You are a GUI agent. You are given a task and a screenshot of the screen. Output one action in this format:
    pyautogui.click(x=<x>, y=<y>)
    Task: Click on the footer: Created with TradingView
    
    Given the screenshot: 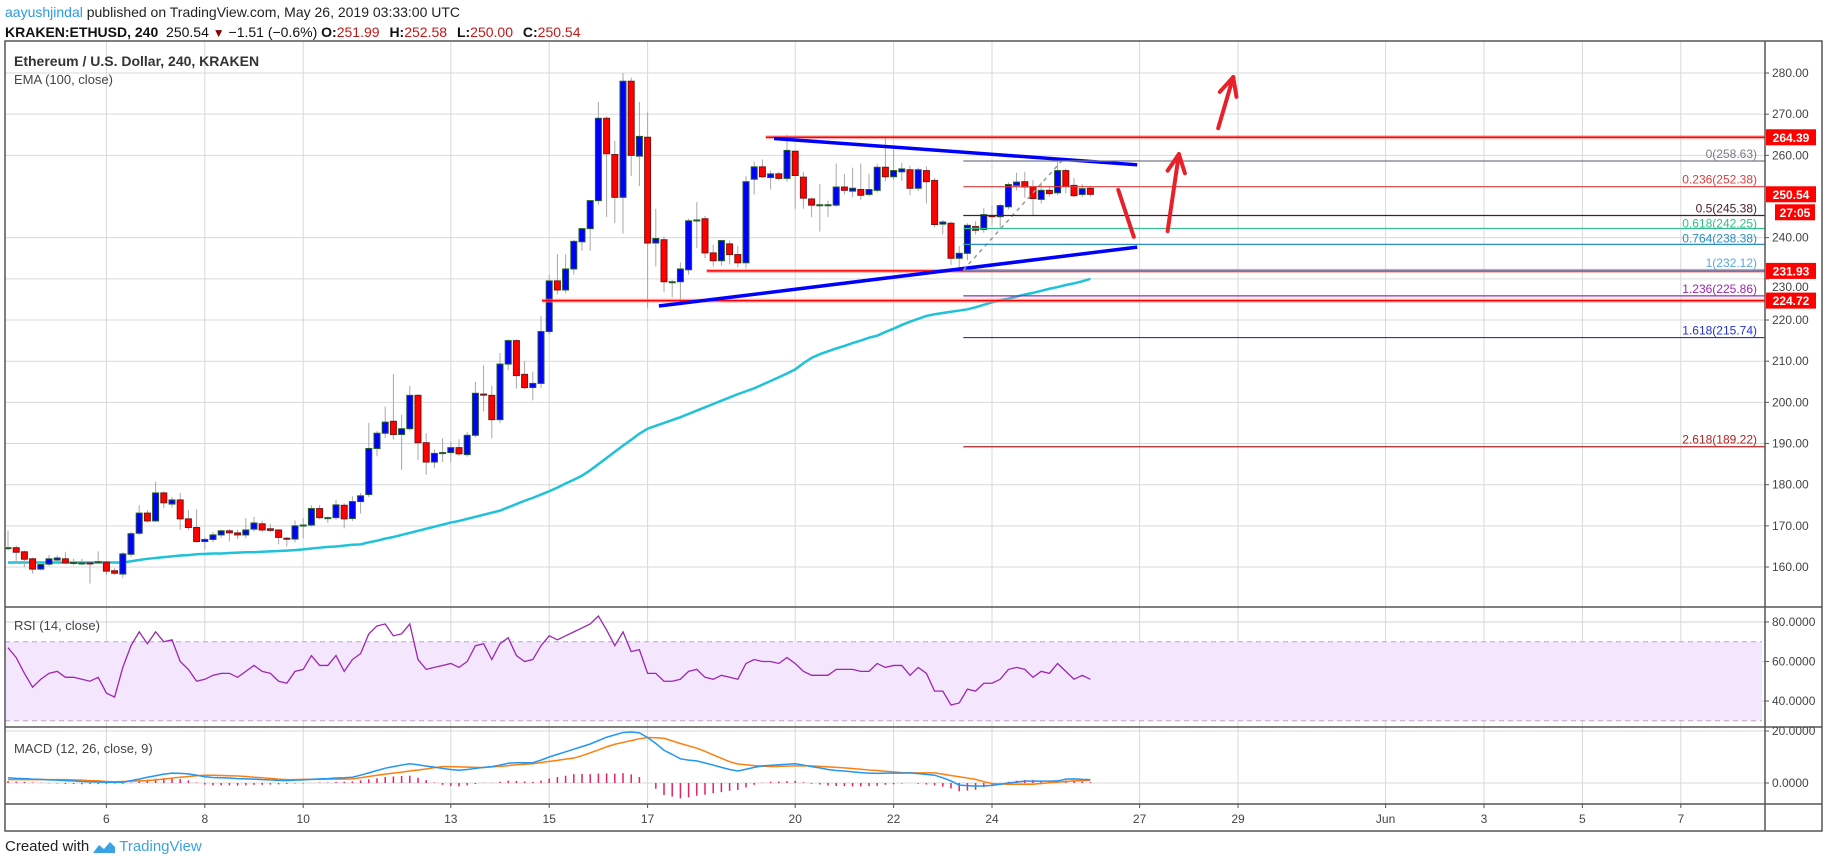 What is the action you would take?
    pyautogui.click(x=103, y=846)
    